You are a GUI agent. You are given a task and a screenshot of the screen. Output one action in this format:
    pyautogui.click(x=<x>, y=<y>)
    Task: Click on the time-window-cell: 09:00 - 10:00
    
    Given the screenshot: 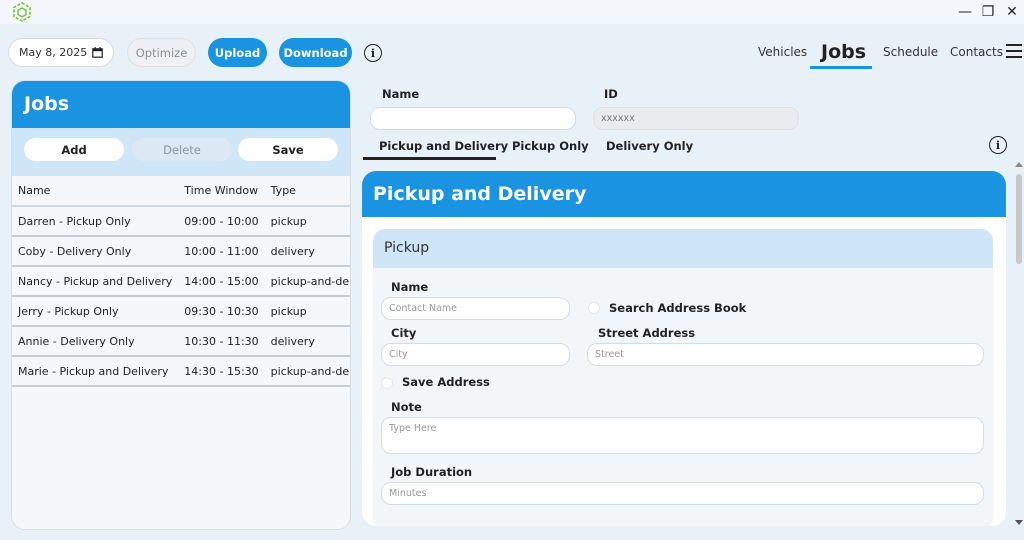 What is the action you would take?
    pyautogui.click(x=221, y=221)
    